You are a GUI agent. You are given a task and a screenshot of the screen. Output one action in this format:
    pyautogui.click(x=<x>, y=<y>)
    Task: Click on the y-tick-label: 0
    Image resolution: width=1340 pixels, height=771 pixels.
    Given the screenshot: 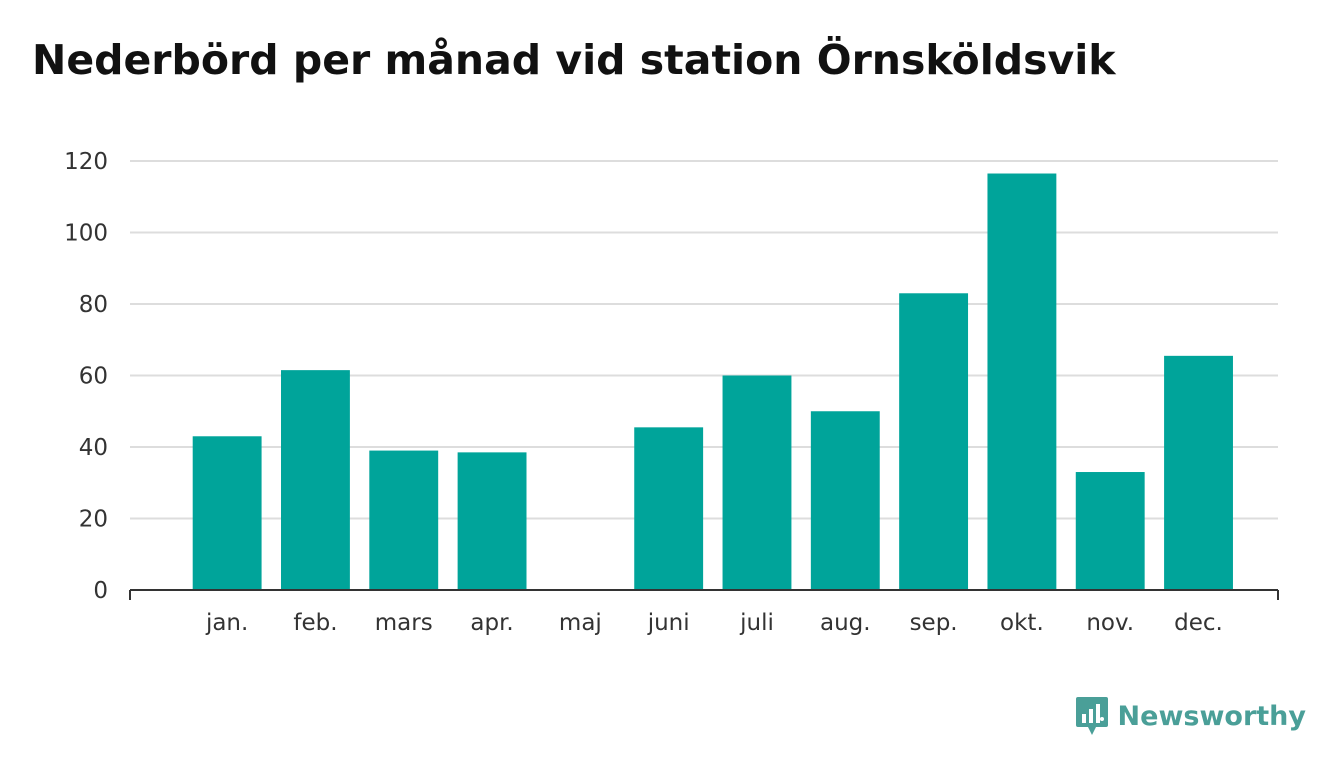 What is the action you would take?
    pyautogui.click(x=100, y=591)
    